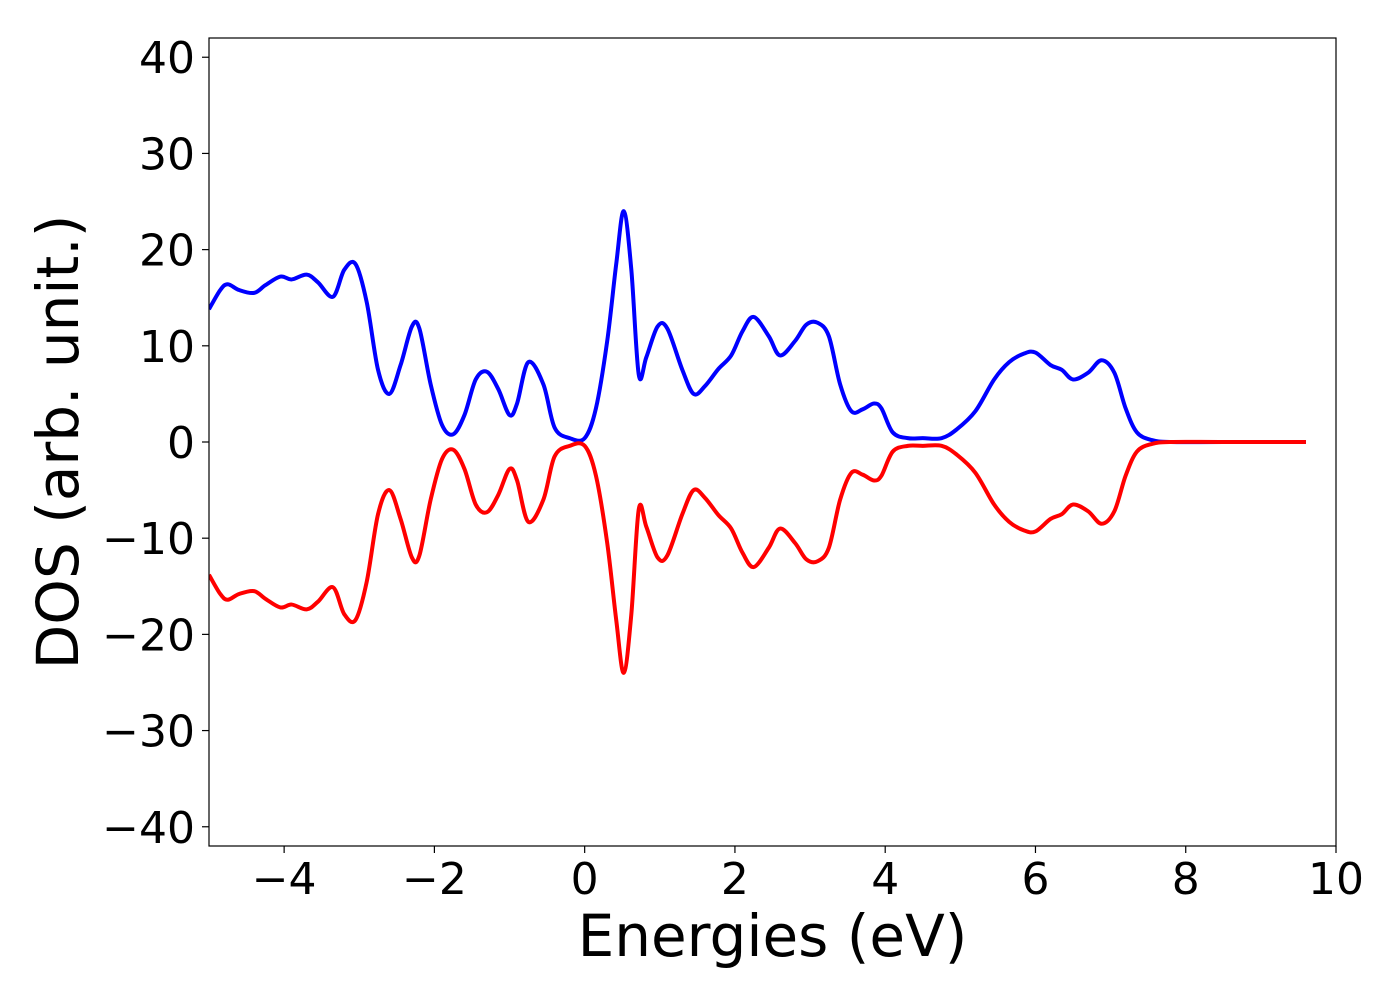 The height and width of the screenshot is (1000, 1400). What do you see at coordinates (1035, 879) in the screenshot?
I see `x-tick-label: 6` at bounding box center [1035, 879].